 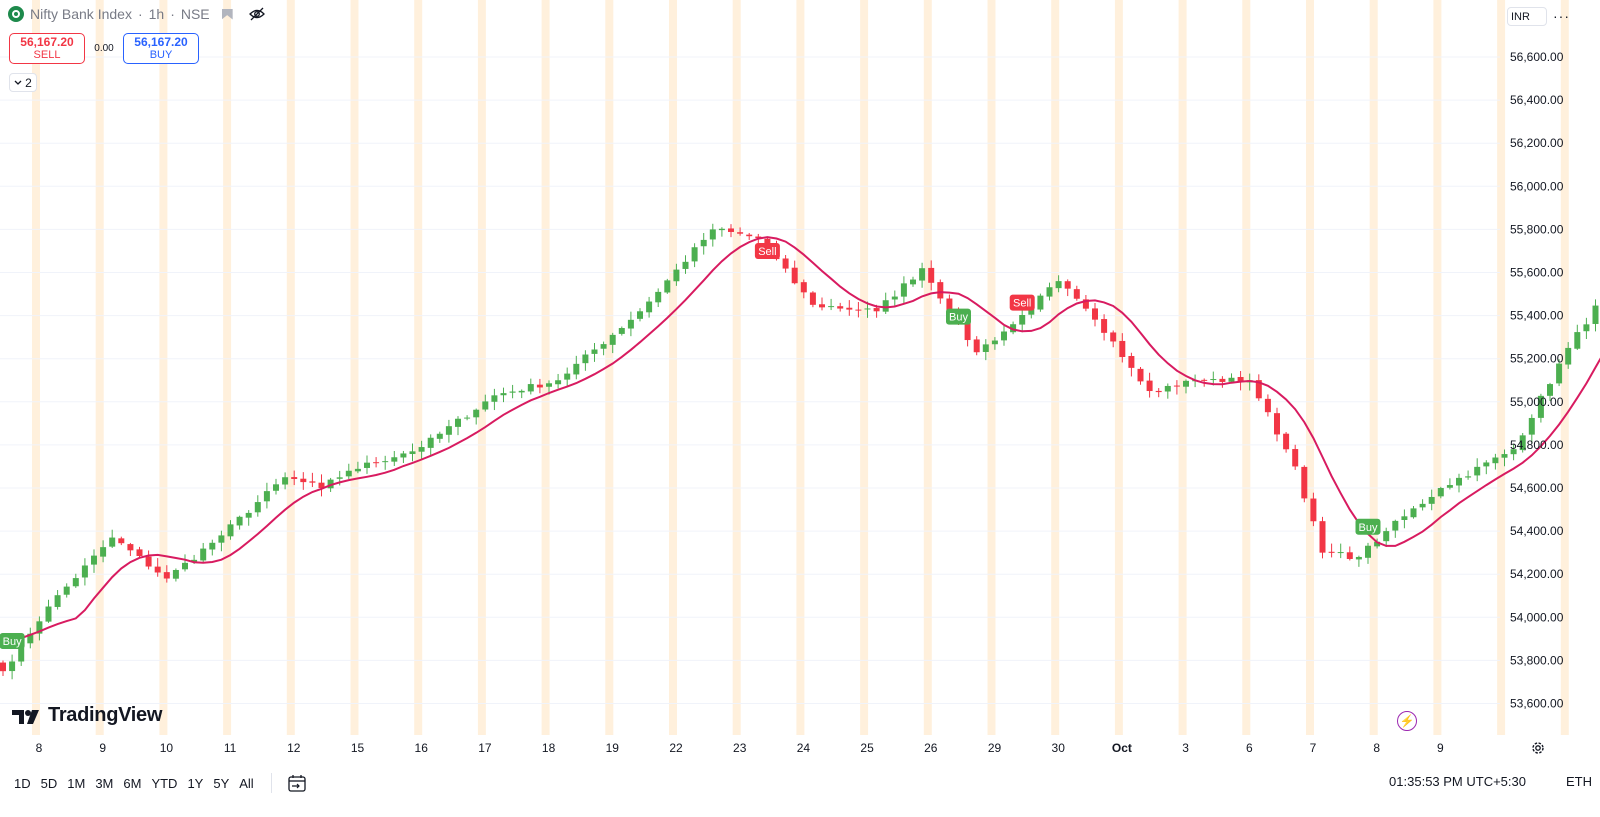 What do you see at coordinates (1457, 781) in the screenshot?
I see `clock-readout: 01:35:53 PM UTC+5:30` at bounding box center [1457, 781].